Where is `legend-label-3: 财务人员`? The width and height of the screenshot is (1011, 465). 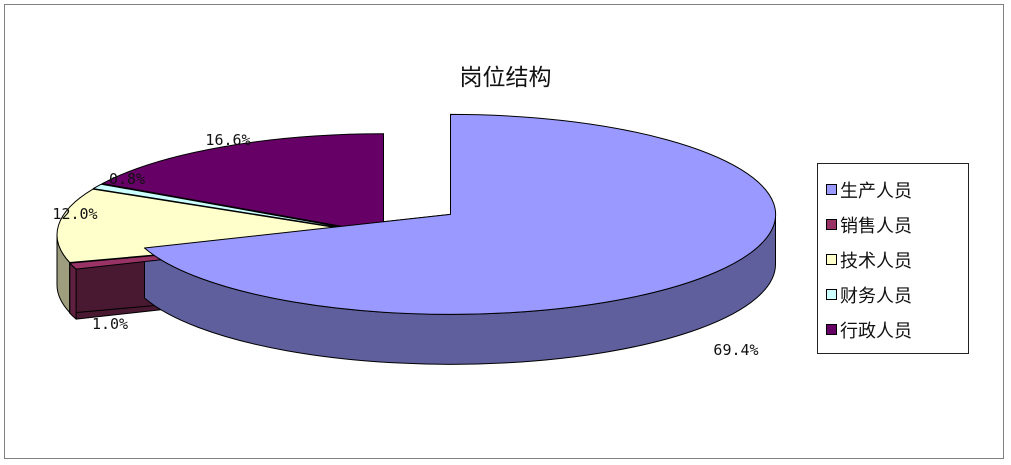 legend-label-3: 财务人员 is located at coordinates (876, 296).